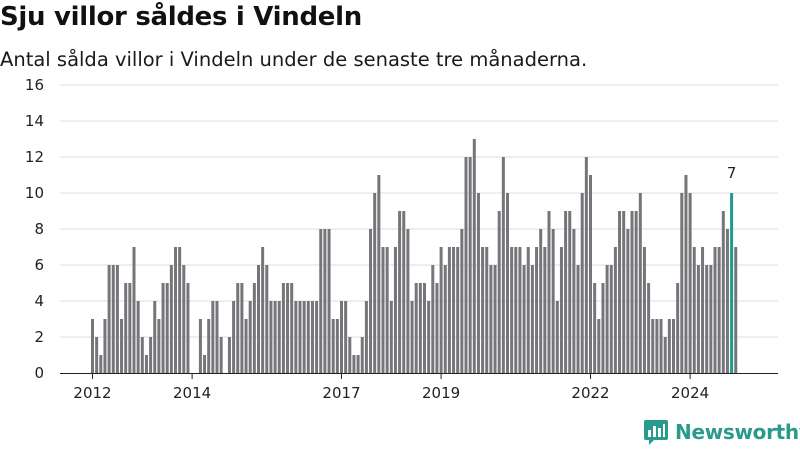 This screenshot has width=800, height=450. I want to click on x-tick-label: 2022, so click(590, 393).